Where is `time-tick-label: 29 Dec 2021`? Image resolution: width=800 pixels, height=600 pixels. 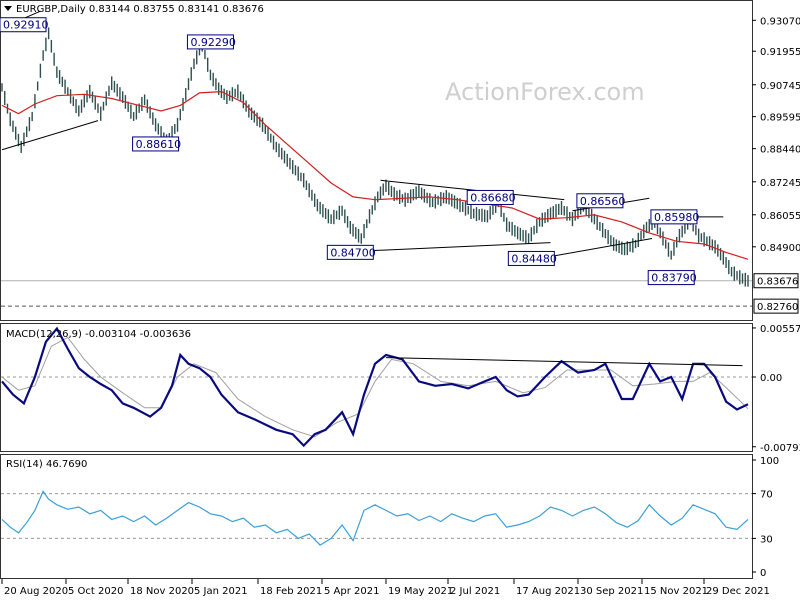
time-tick-label: 29 Dec 2021 is located at coordinates (738, 591).